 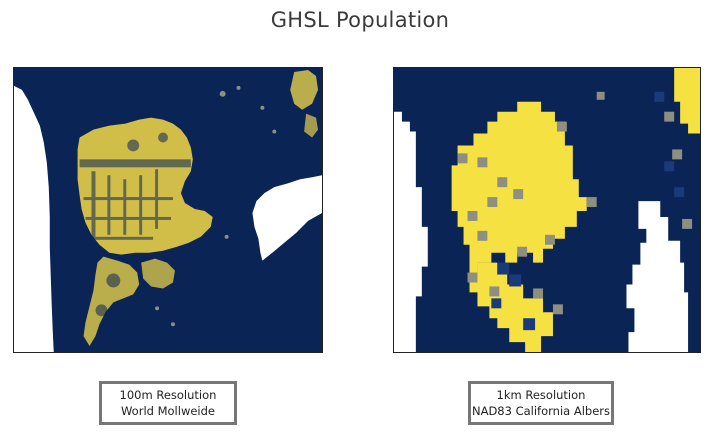 I want to click on caption-1km-projection: NAD83 California Albers, so click(x=541, y=411).